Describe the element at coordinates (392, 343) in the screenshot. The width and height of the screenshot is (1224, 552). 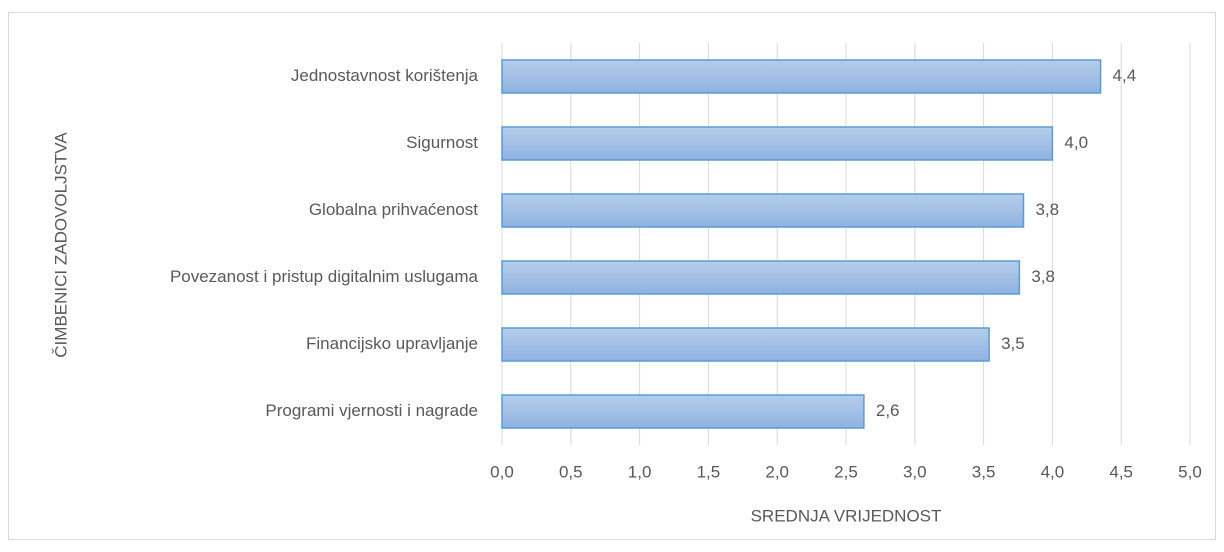
I see `y-tick-label: Financijsko upravljanje` at that location.